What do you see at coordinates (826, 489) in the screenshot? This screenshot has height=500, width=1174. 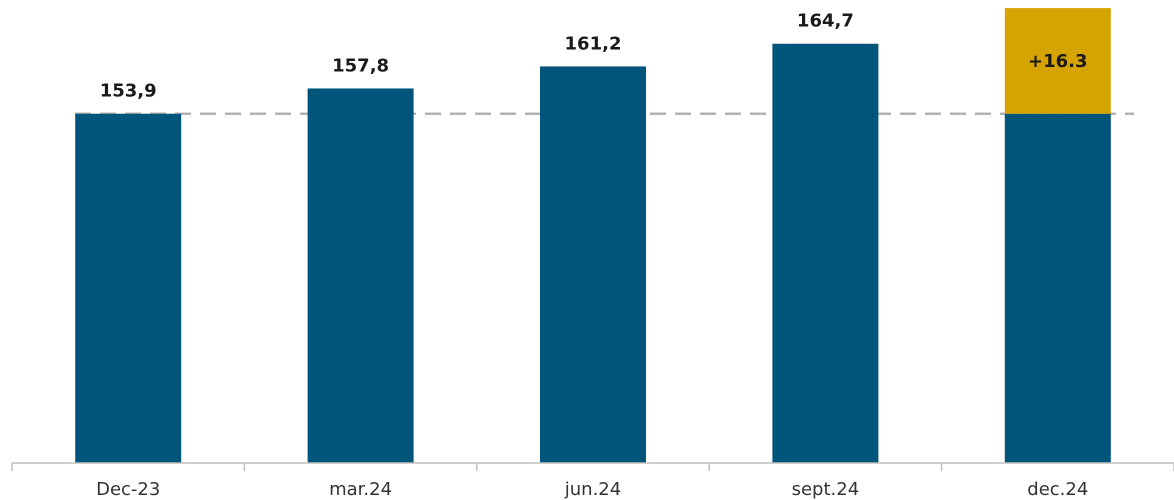 I see `x-tick-label-sept.24: sept.24` at bounding box center [826, 489].